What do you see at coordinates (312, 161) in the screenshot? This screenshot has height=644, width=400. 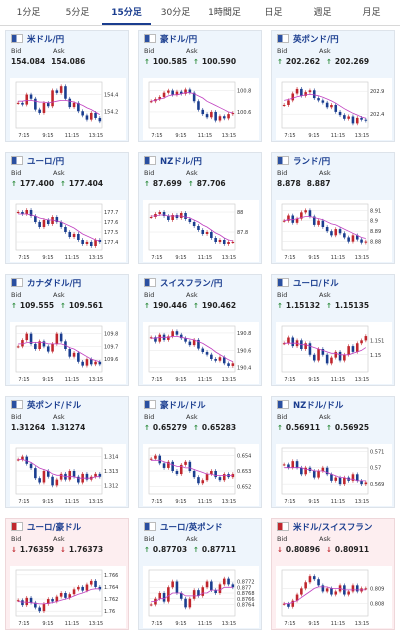 I see `pair-name-link: ランド/円` at bounding box center [312, 161].